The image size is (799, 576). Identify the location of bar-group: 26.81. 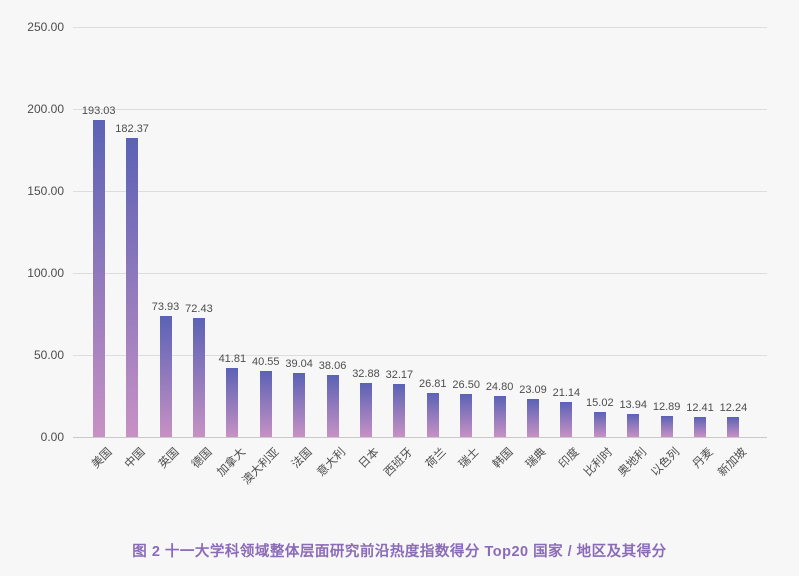
(432, 232).